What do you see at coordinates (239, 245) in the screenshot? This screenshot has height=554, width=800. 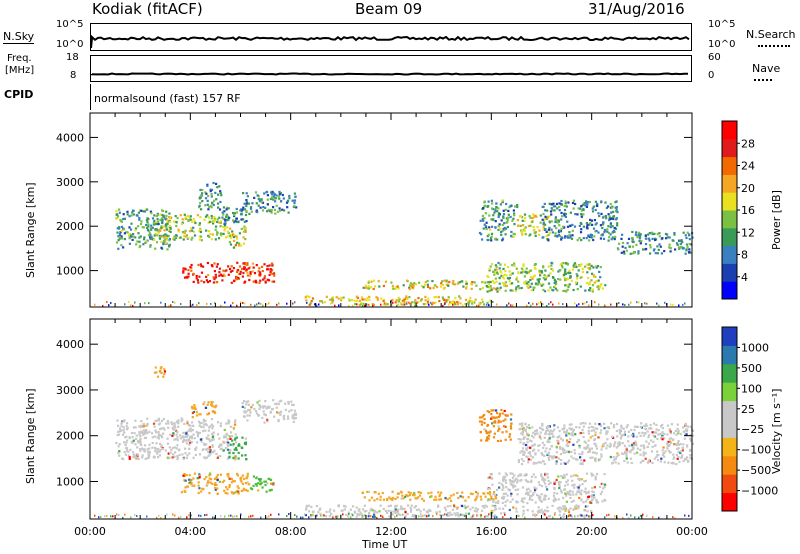 I see `power-cell-r5` at bounding box center [239, 245].